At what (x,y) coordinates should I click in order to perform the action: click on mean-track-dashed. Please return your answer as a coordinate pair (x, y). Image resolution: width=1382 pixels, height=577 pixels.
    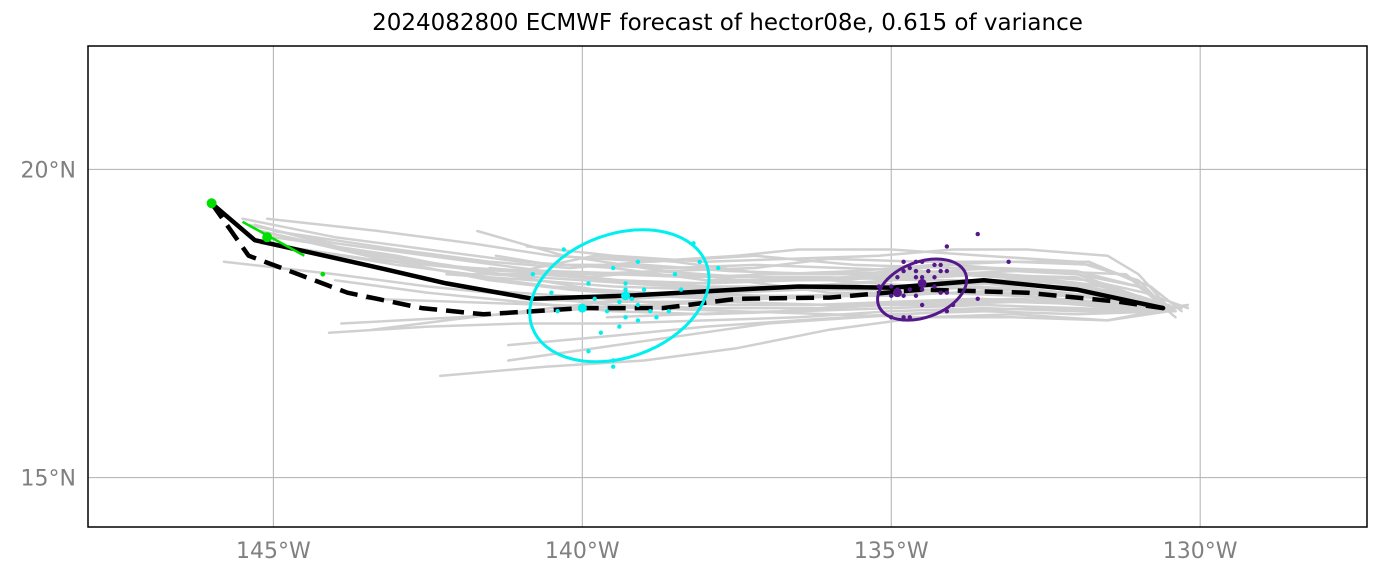
    Looking at the image, I should click on (686, 259).